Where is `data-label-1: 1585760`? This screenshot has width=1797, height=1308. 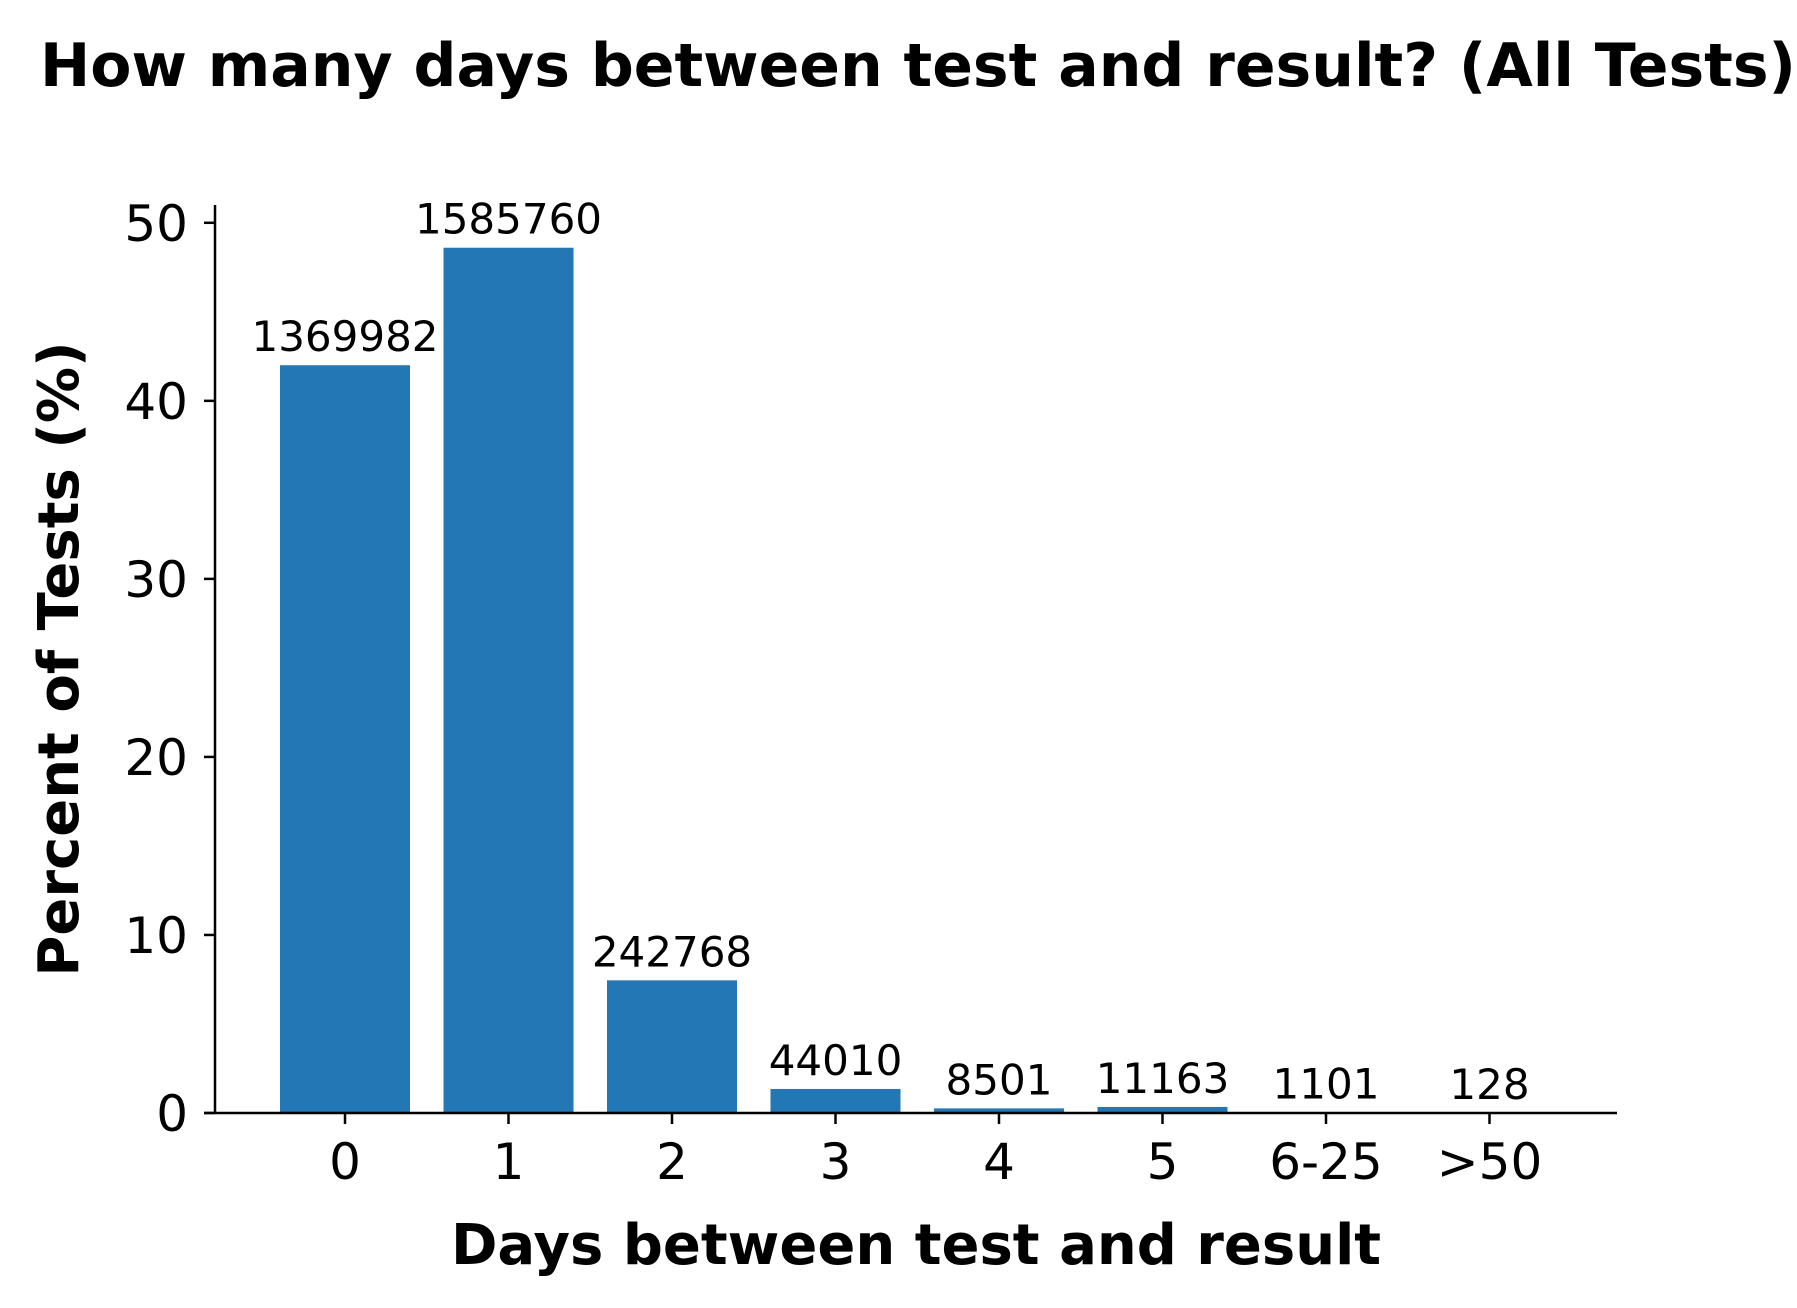 data-label-1: 1585760 is located at coordinates (508, 219).